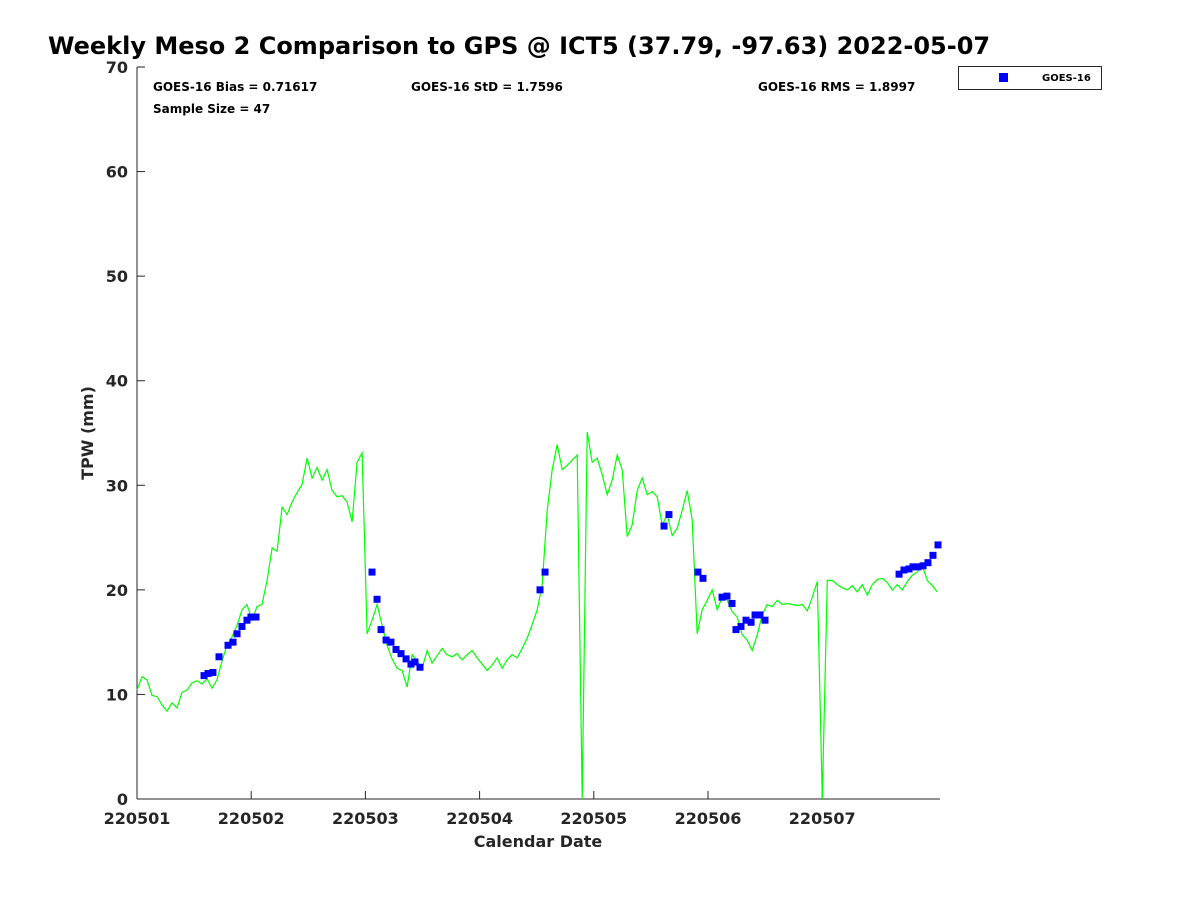 The height and width of the screenshot is (904, 1200). What do you see at coordinates (1003, 77) in the screenshot?
I see `legend-marker-goes16` at bounding box center [1003, 77].